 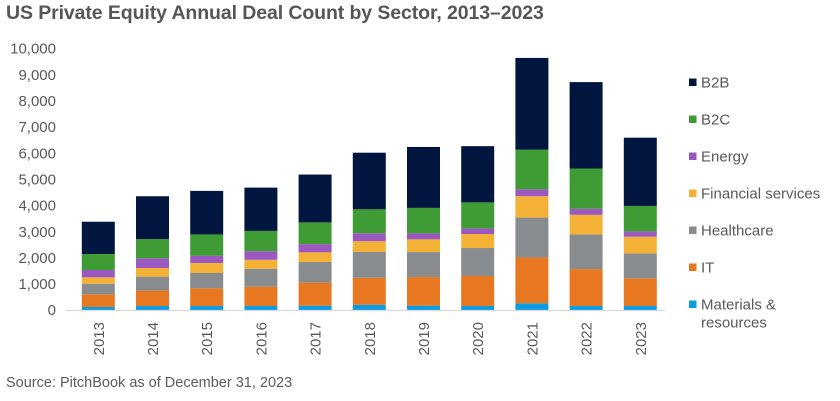 What do you see at coordinates (732, 314) in the screenshot?
I see `legend-item: Materials &resources` at bounding box center [732, 314].